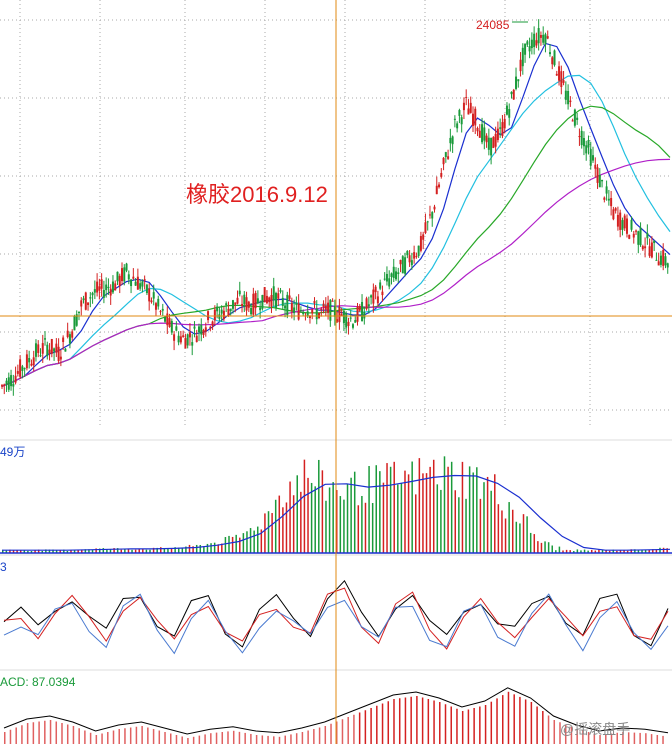 Image resolution: width=672 pixels, height=744 pixels. I want to click on oscillator-label: 3, so click(3, 567).